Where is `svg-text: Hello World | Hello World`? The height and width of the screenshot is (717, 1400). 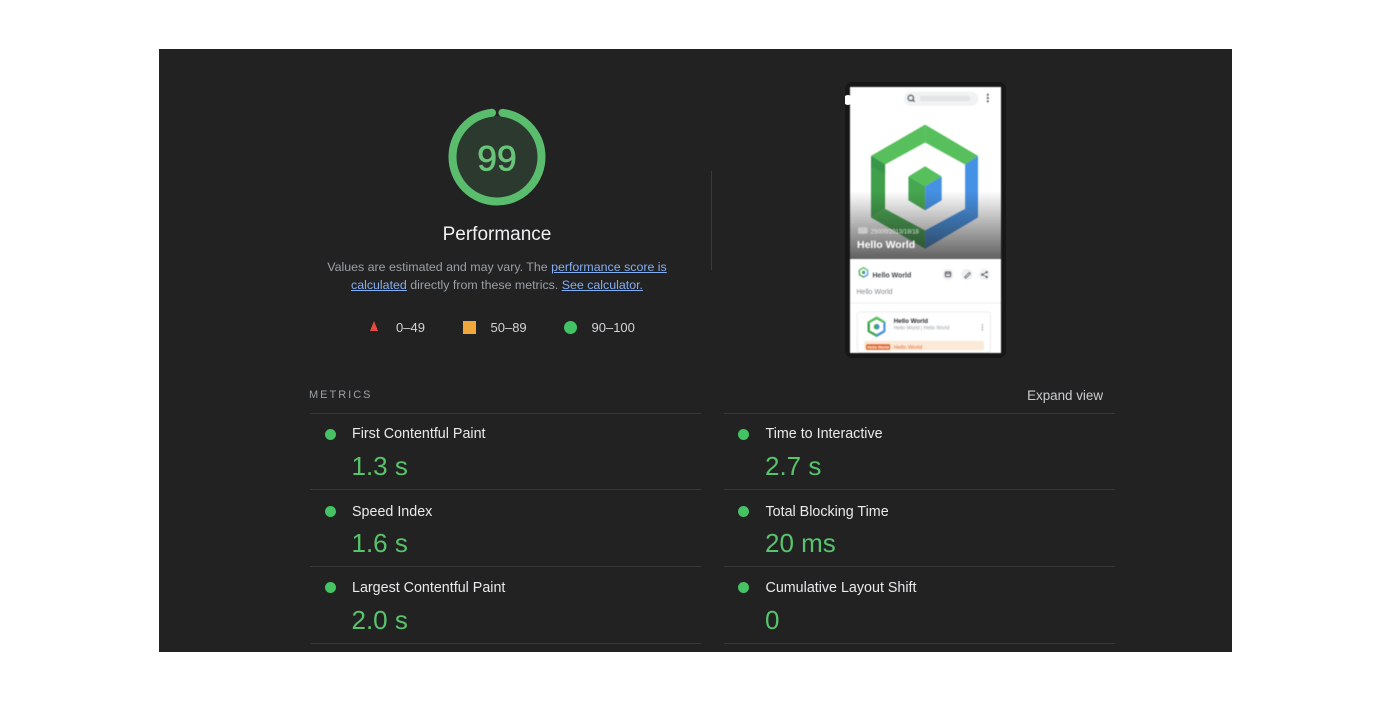 svg-text: Hello World | Hello World is located at coordinates (921, 328).